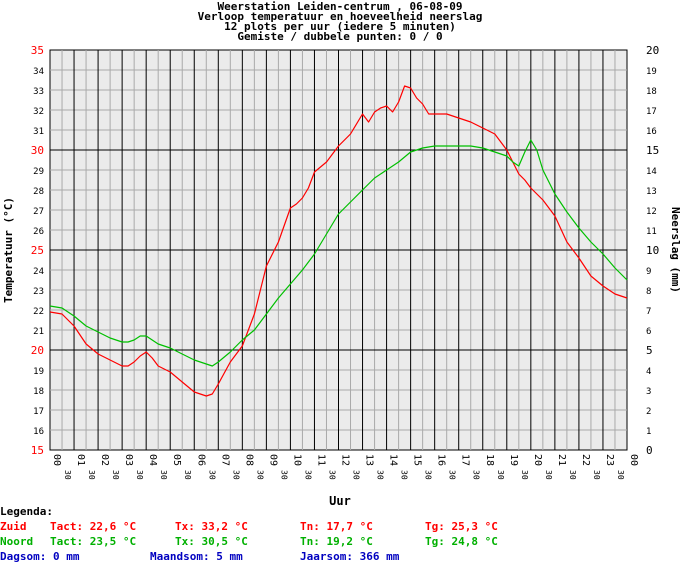 This screenshot has width=680, height=565. Describe the element at coordinates (38, 192) in the screenshot. I see `left-tick-label: 28` at that location.